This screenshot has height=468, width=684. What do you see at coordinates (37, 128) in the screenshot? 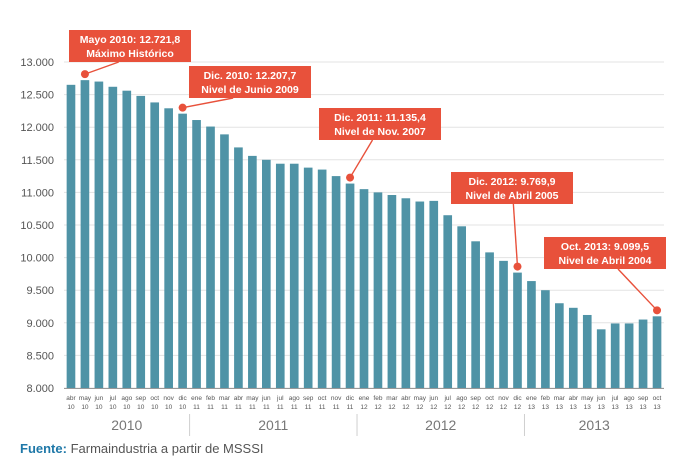
I see `y-tick-label: 12.000` at bounding box center [37, 128].